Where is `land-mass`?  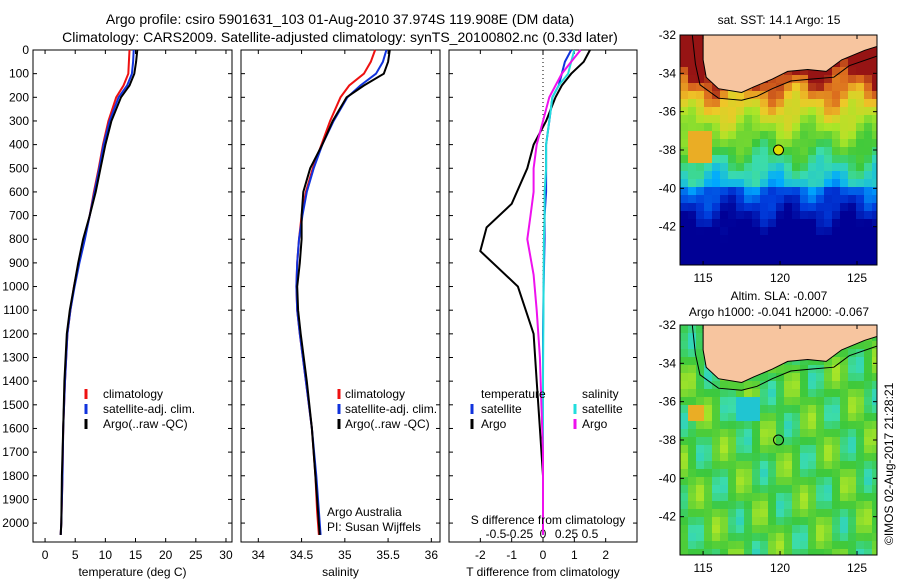
land-mass is located at coordinates (789, 354).